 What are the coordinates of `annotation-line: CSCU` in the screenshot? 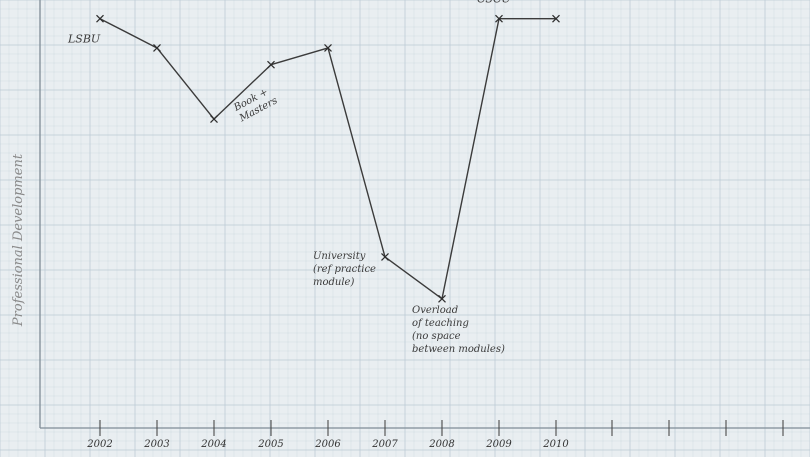 It's located at (494, 3).